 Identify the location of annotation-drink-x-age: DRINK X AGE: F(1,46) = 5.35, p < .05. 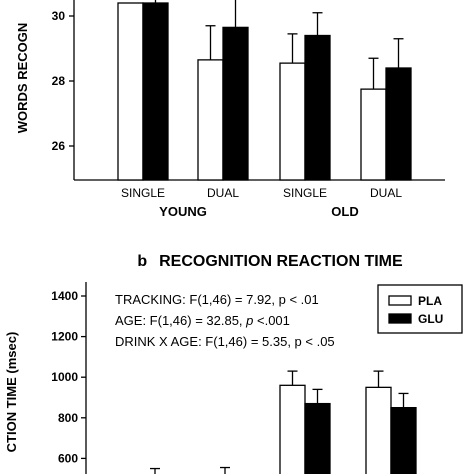
(225, 341).